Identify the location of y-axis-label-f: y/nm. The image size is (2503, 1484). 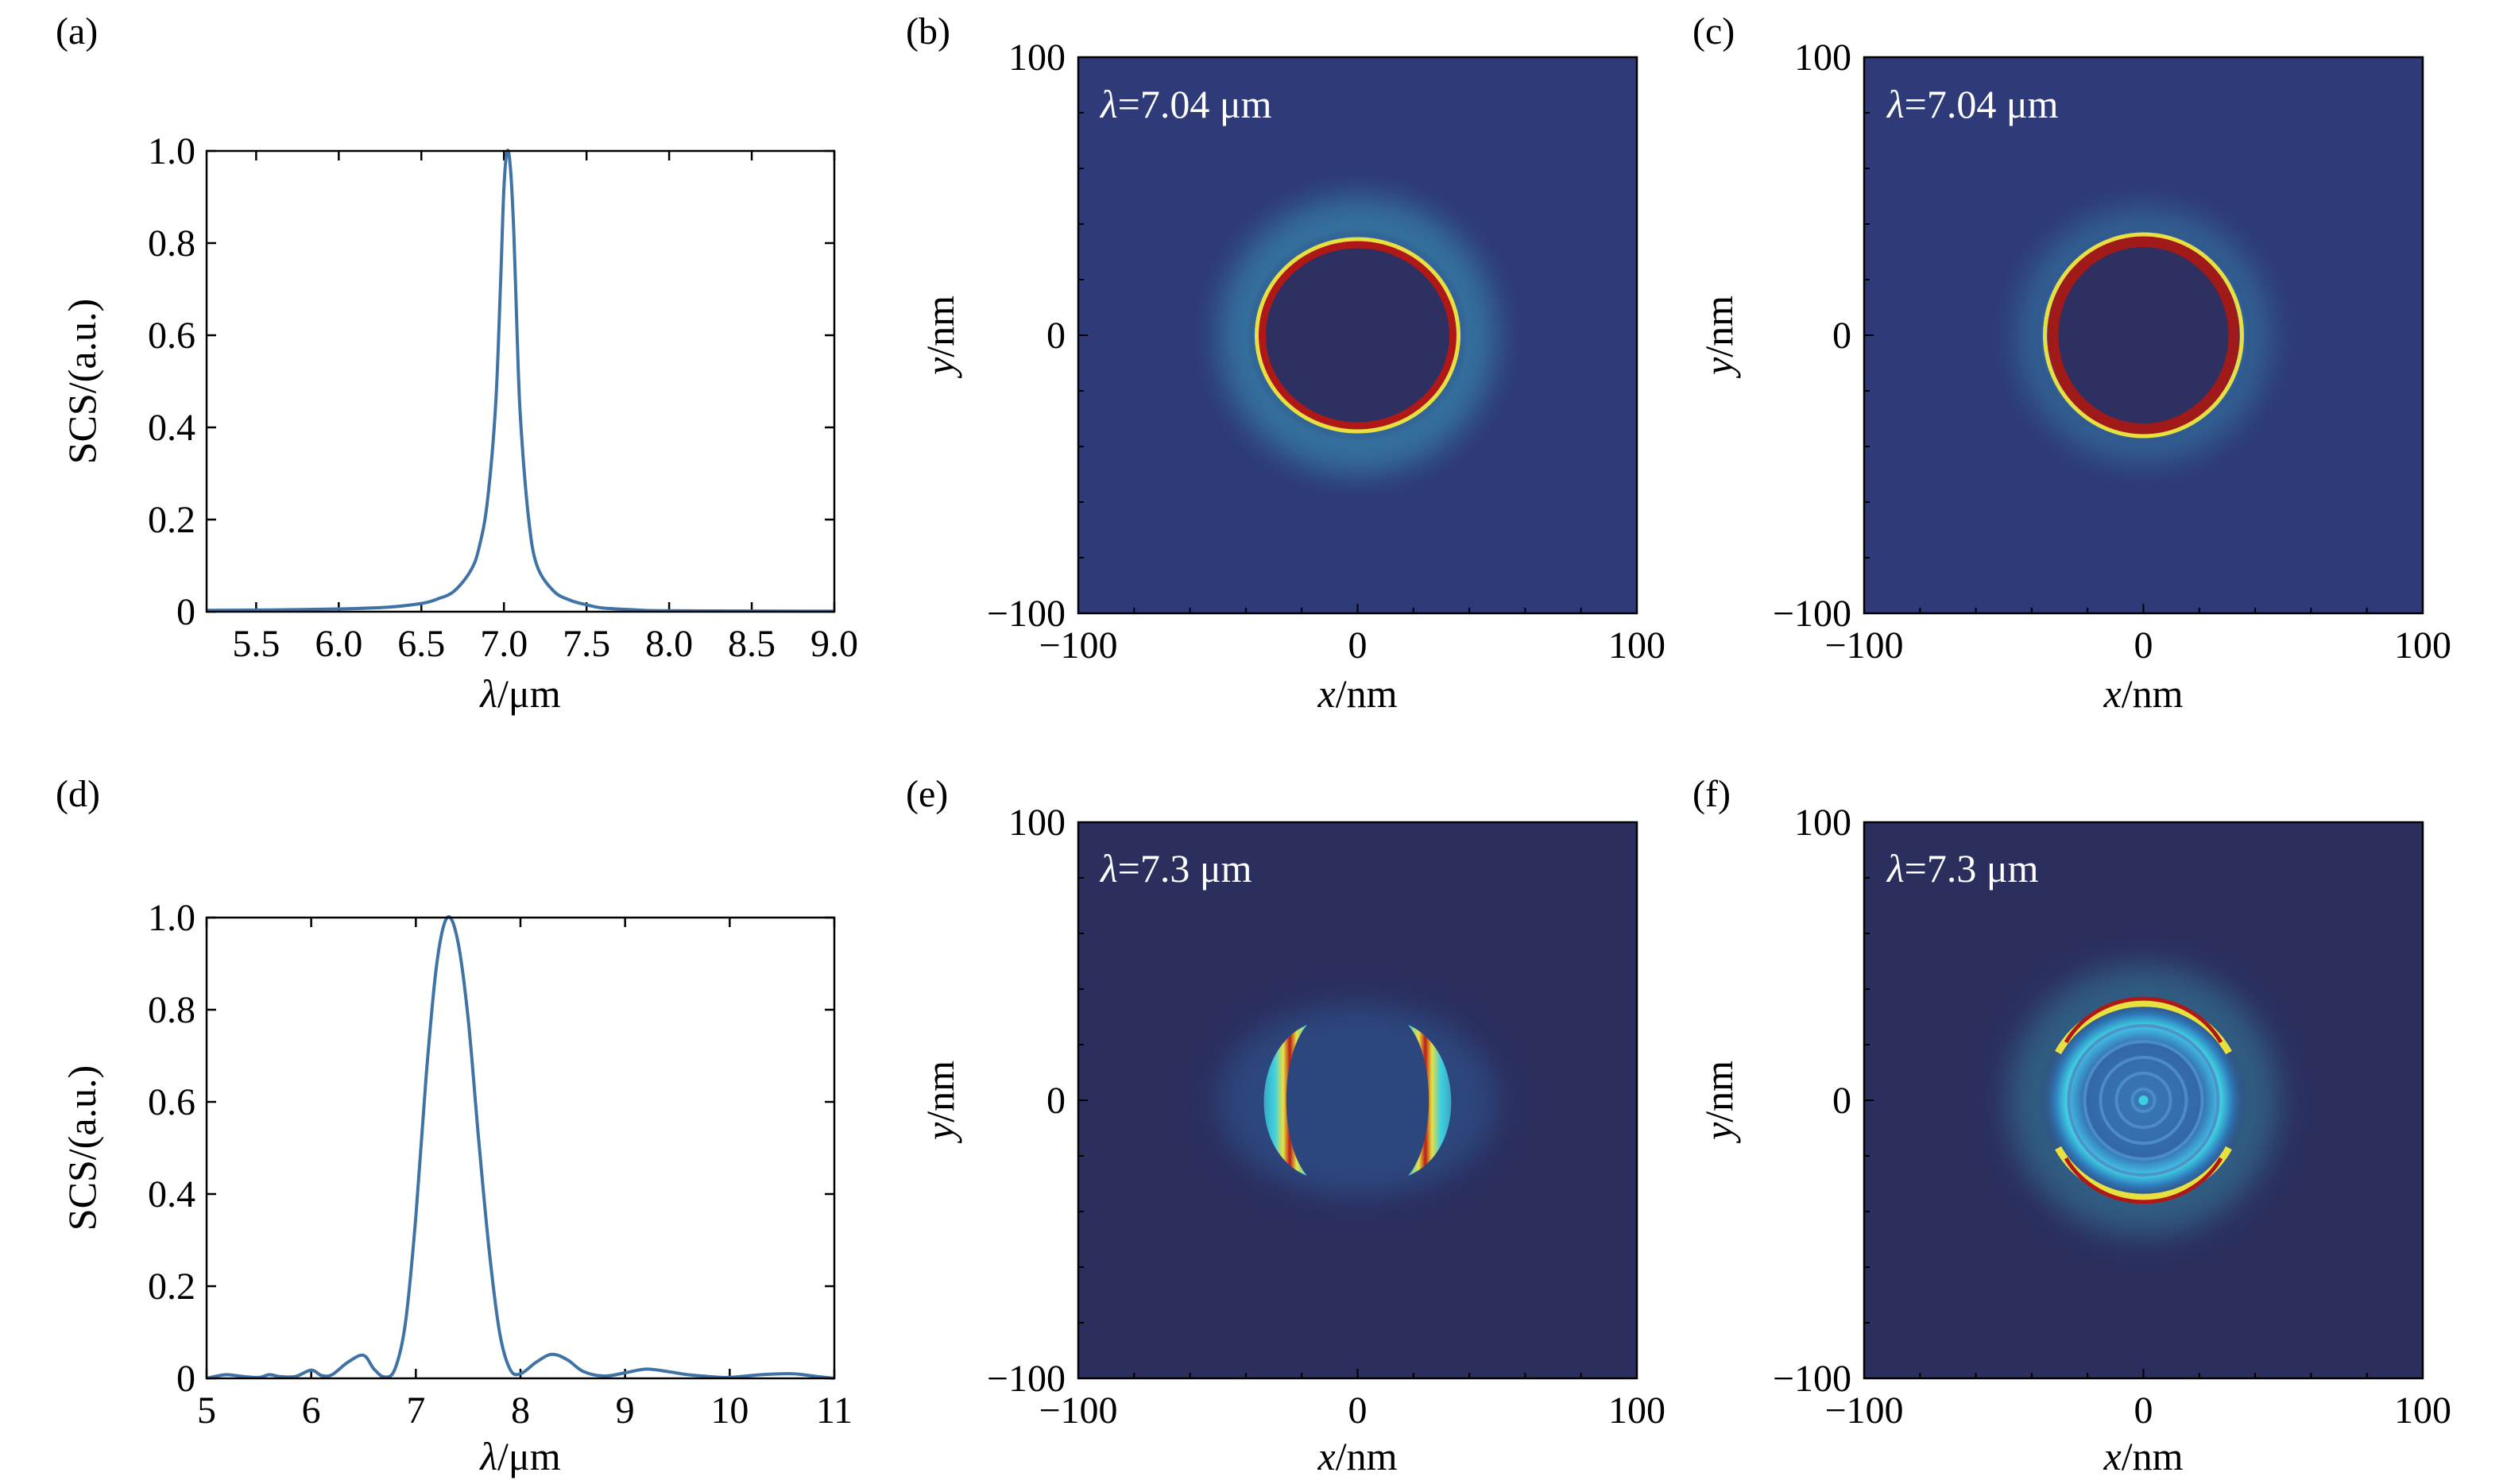
(1718, 1102).